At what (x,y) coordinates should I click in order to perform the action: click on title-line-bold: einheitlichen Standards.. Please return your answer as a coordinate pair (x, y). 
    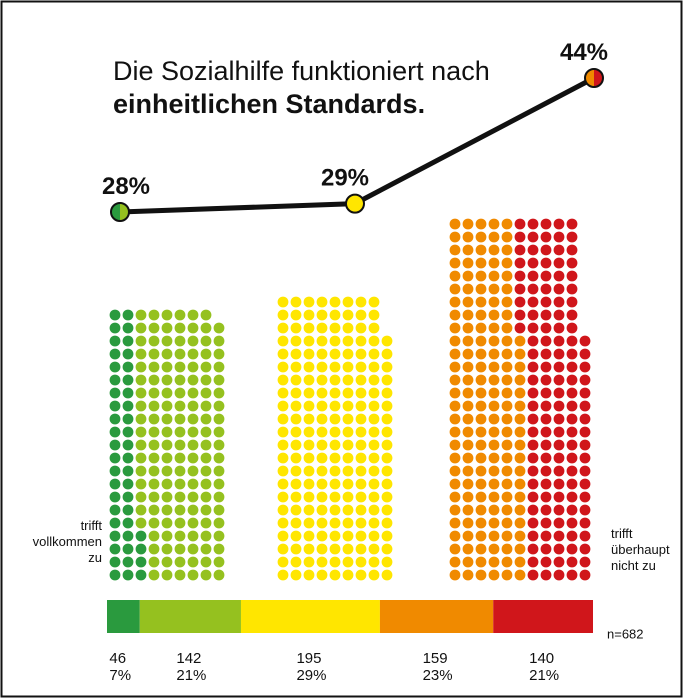
    Looking at the image, I should click on (269, 104).